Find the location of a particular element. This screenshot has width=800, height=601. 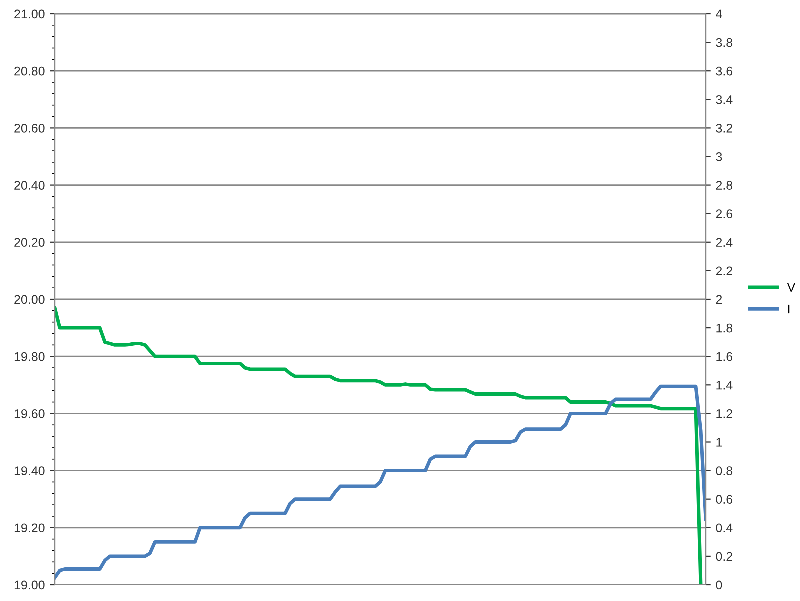

y2-tick-label: 0.2 is located at coordinates (724, 557).